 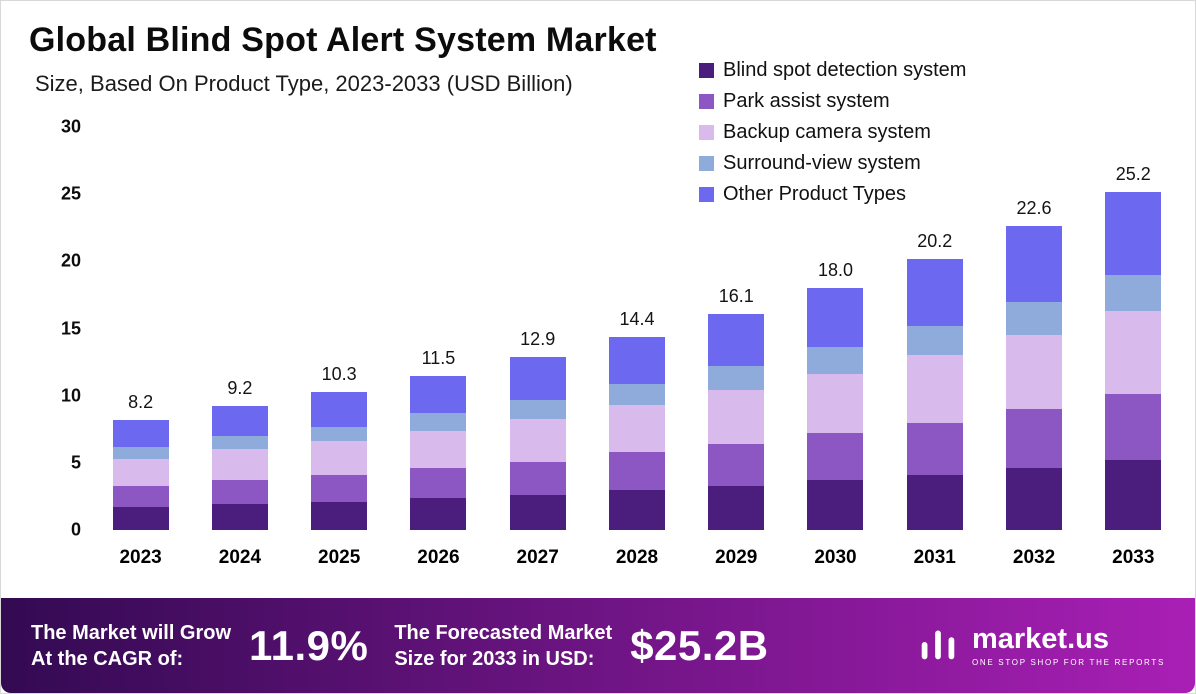 What do you see at coordinates (1040, 638) in the screenshot?
I see `brand-name: market.us` at bounding box center [1040, 638].